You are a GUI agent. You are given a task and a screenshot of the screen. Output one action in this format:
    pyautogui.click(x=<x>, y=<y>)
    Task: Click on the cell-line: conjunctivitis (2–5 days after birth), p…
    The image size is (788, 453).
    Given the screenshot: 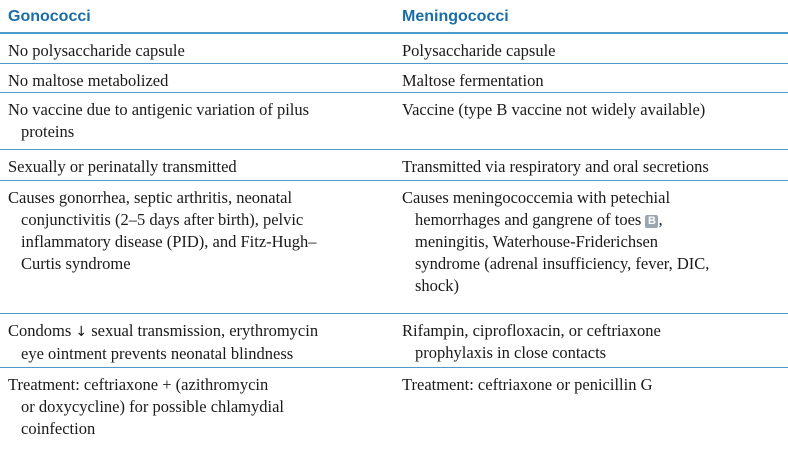 What is the action you would take?
    pyautogui.click(x=162, y=219)
    